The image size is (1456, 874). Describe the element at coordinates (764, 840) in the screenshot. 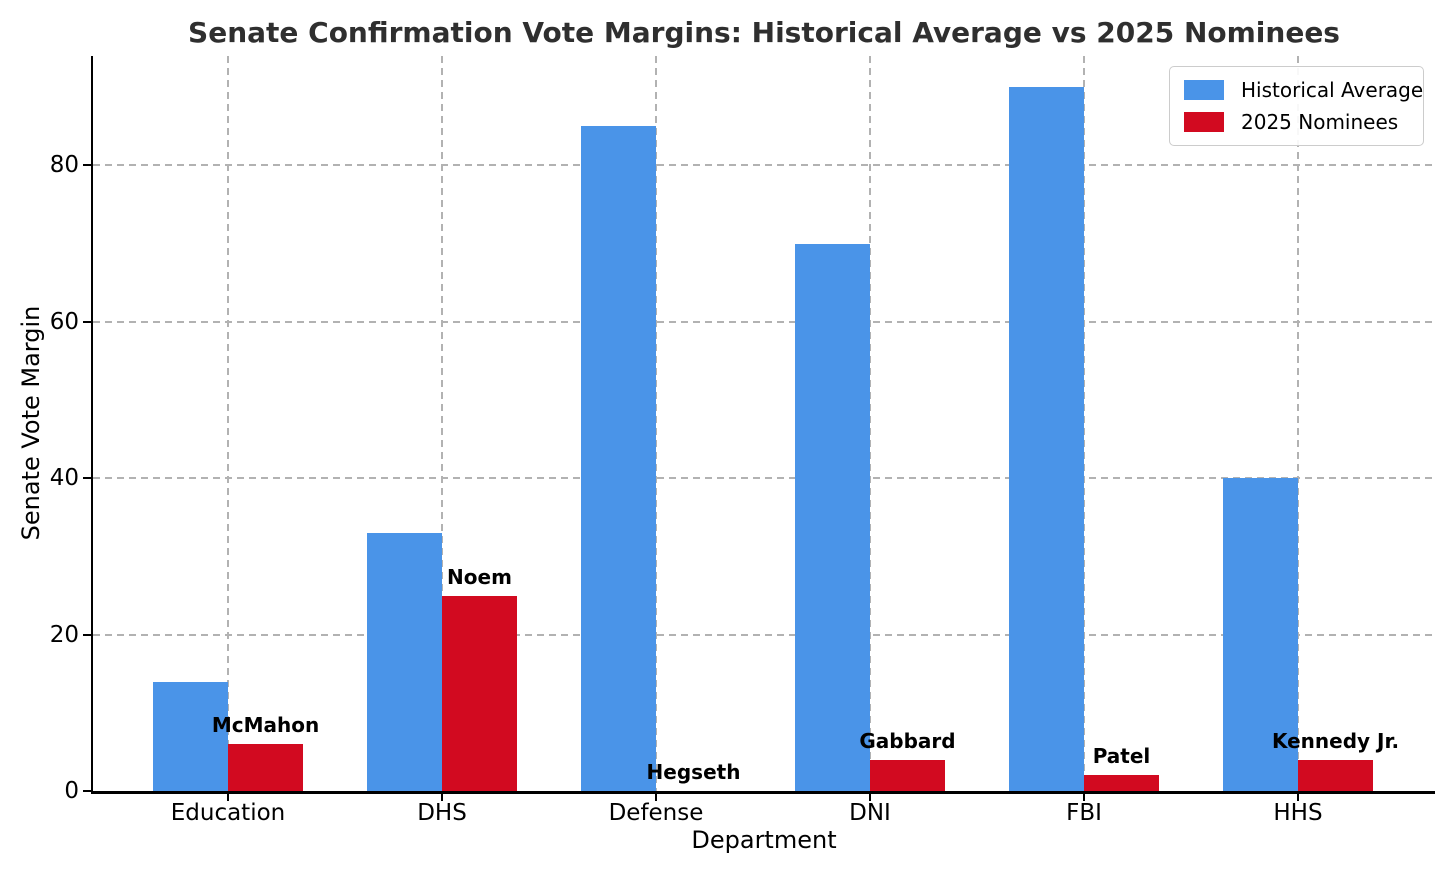

I see `x-axis-label: Department` at that location.